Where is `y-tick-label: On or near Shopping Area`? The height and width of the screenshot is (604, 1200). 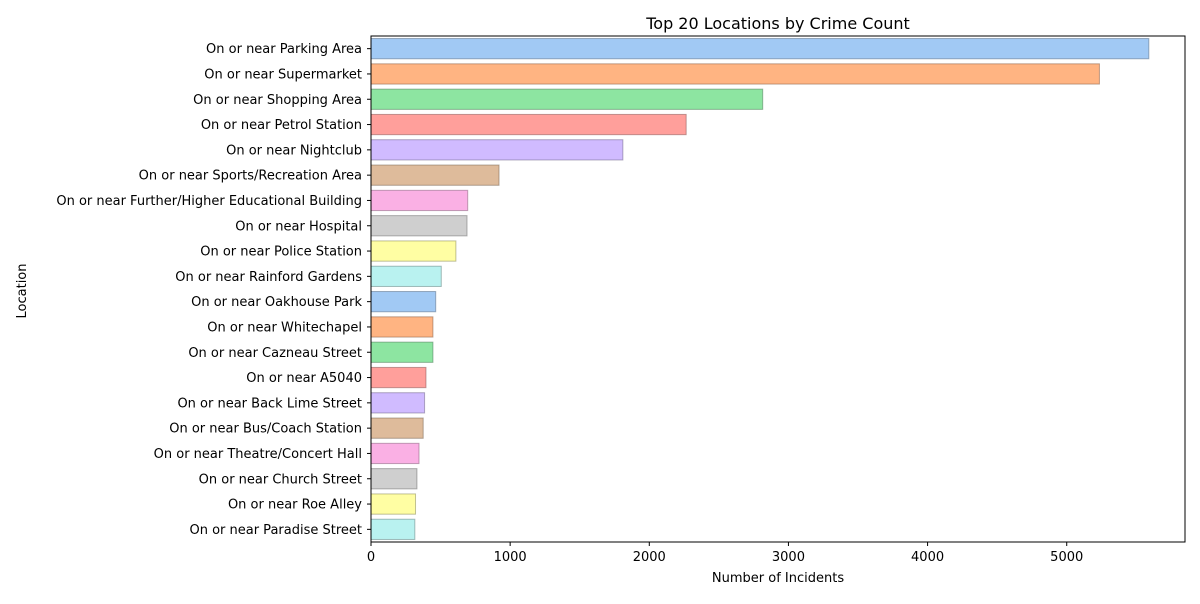
y-tick-label: On or near Shopping Area is located at coordinates (277, 100).